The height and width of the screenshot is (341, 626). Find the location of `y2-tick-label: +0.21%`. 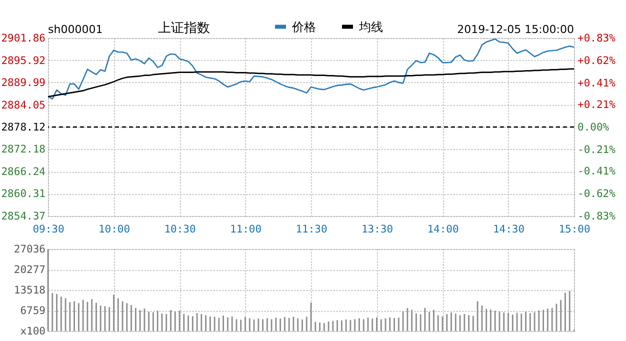

y2-tick-label: +0.21% is located at coordinates (597, 104).